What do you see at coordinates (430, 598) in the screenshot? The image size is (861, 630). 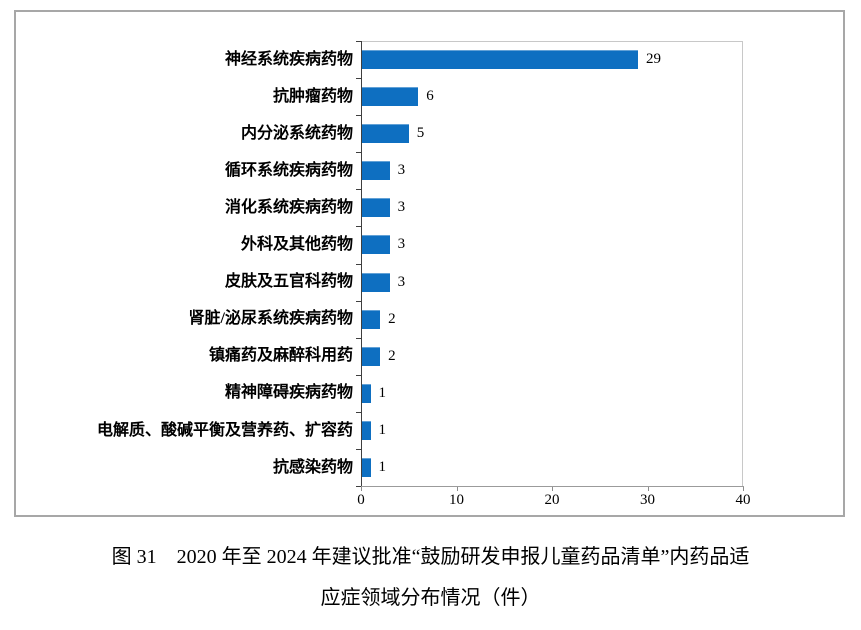 I see `caption-line-2: 应症领域分布情况（件）` at bounding box center [430, 598].